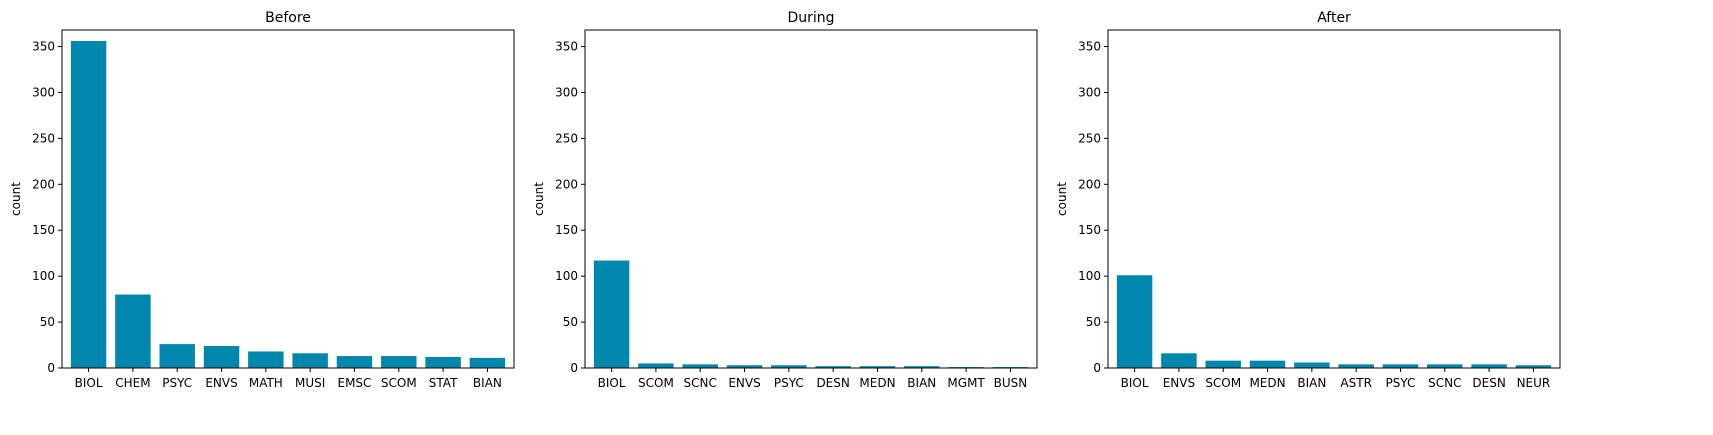 Image resolution: width=1713 pixels, height=435 pixels. What do you see at coordinates (1356, 383) in the screenshot?
I see `x-tick-label: ASTR` at bounding box center [1356, 383].